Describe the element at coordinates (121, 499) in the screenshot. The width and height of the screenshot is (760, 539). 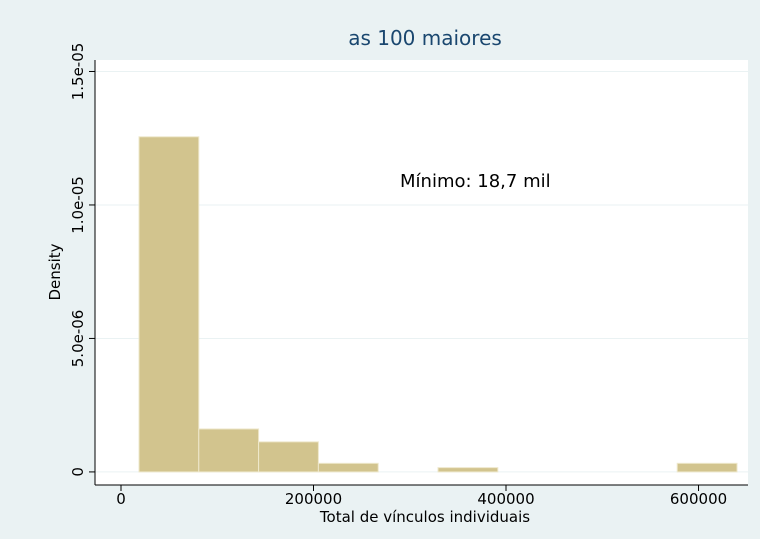
I see `x-tick-label: 0` at that location.